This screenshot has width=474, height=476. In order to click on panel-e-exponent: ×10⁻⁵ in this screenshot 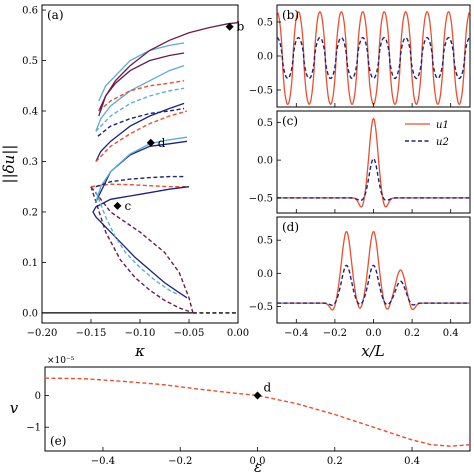, I will do `click(61, 361)`.